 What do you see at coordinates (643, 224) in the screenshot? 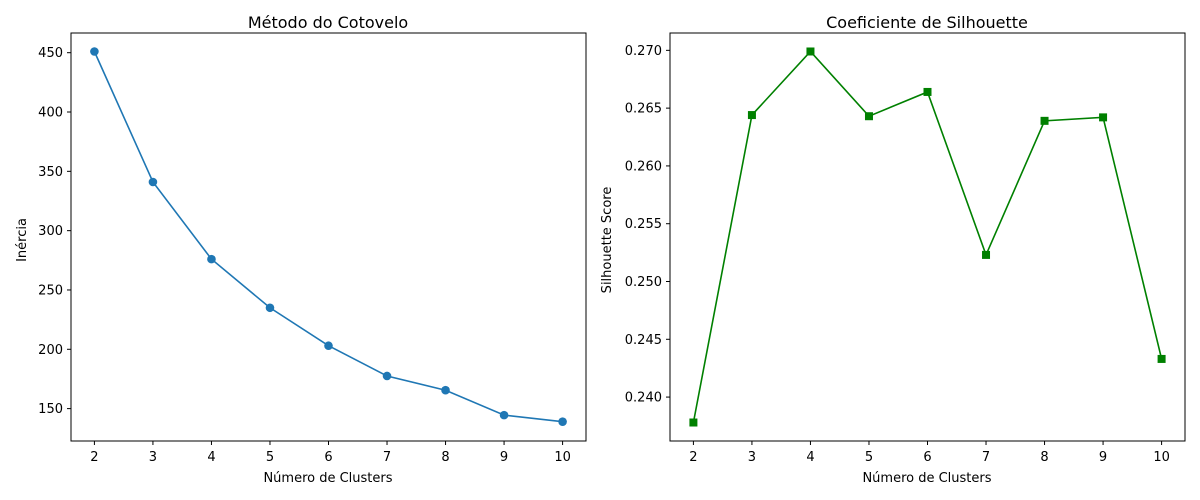
I see `y-tick-label: 0.255` at bounding box center [643, 224].